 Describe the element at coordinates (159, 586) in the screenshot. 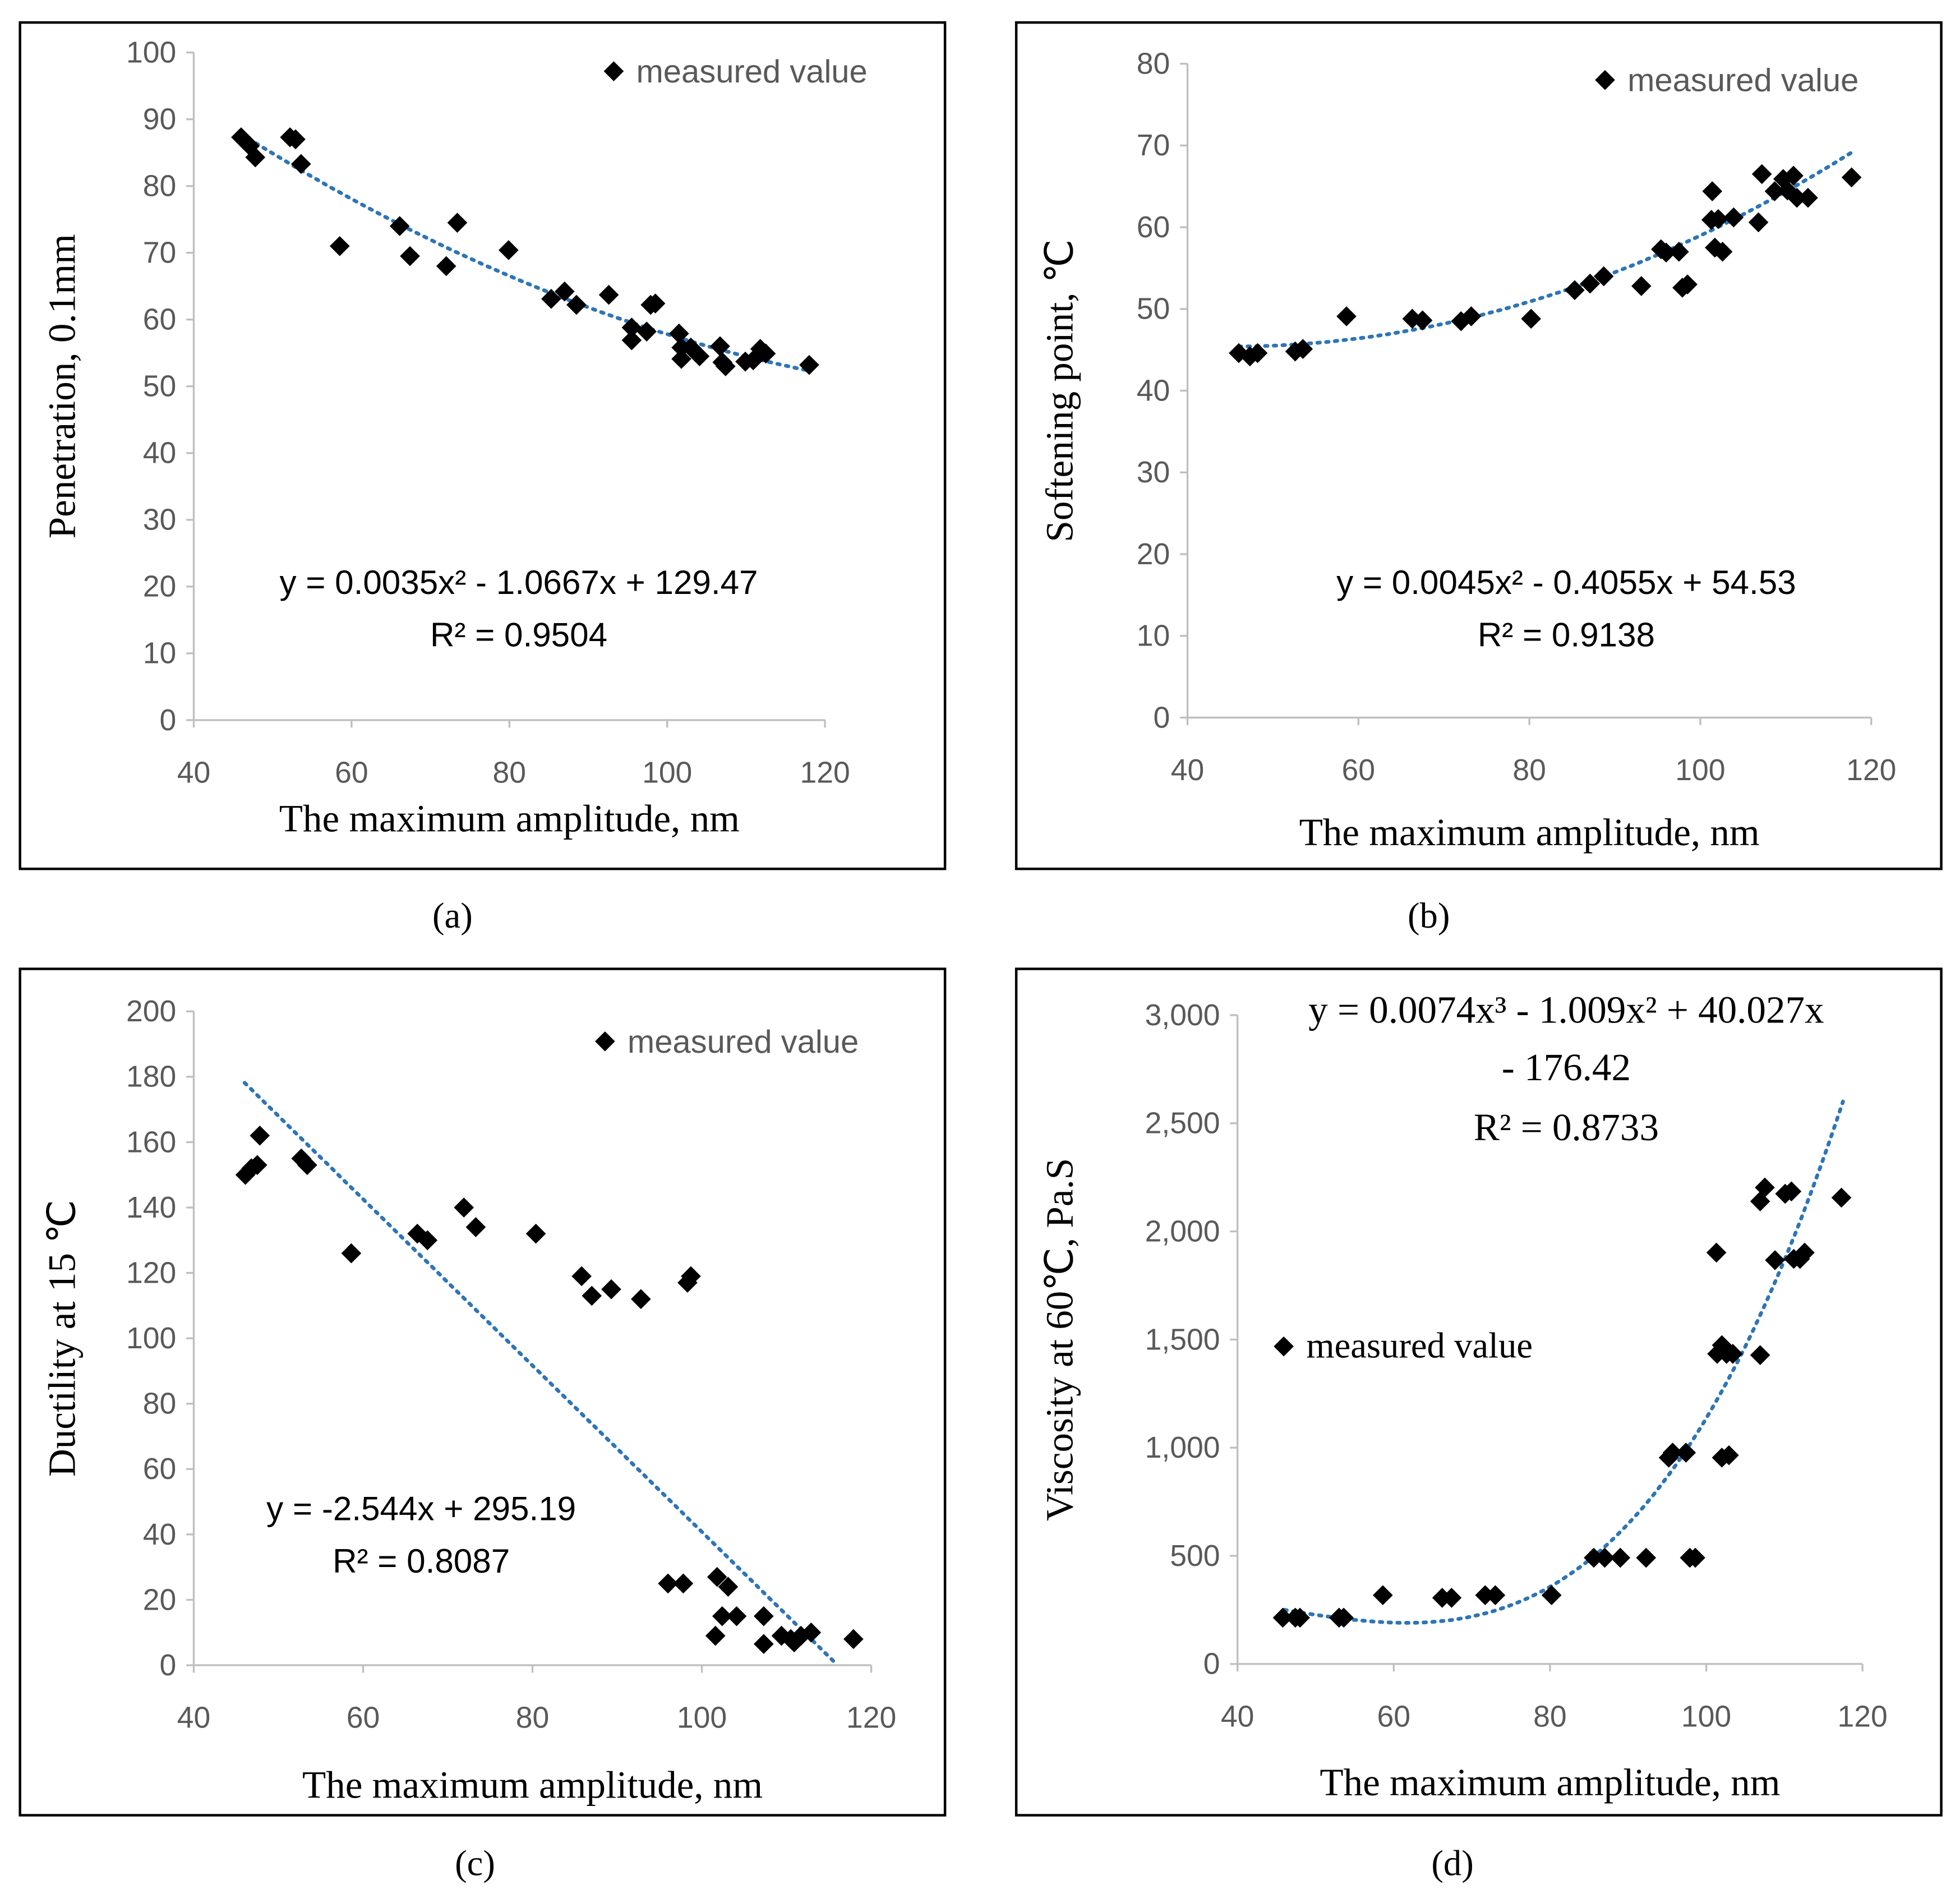

I see `y-tick-label: 20` at that location.